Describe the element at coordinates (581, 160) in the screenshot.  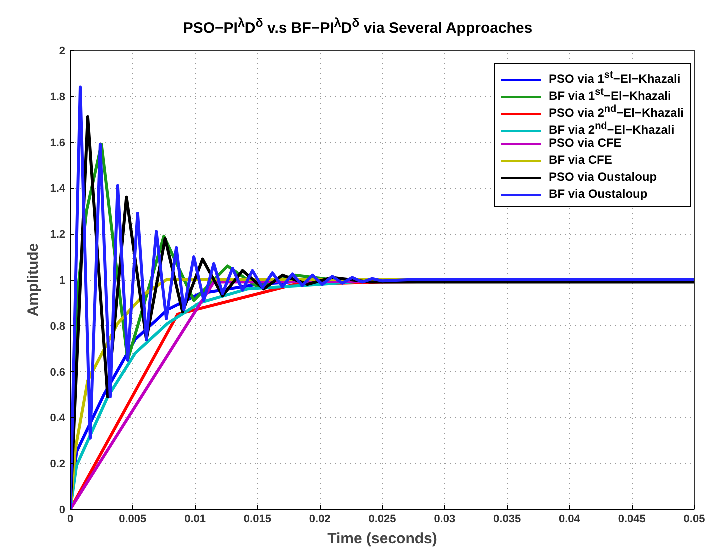
I see `legend-label: BF via CFE` at that location.